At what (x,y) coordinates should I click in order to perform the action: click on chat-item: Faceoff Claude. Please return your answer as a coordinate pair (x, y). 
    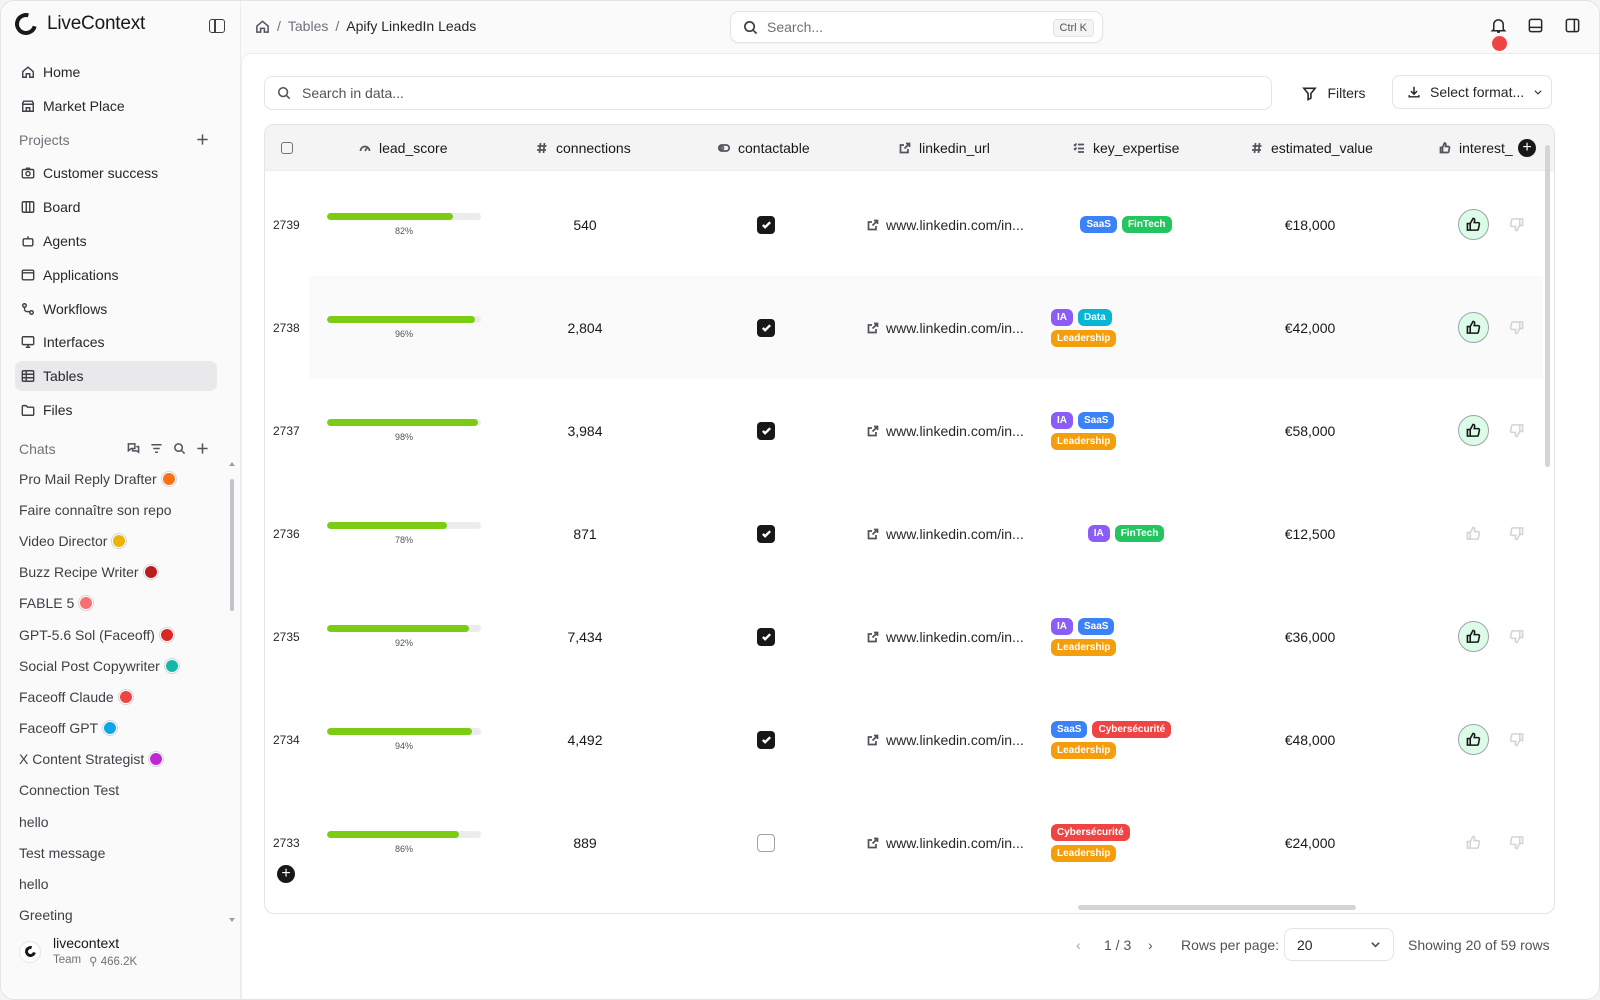
    Looking at the image, I should click on (121, 696).